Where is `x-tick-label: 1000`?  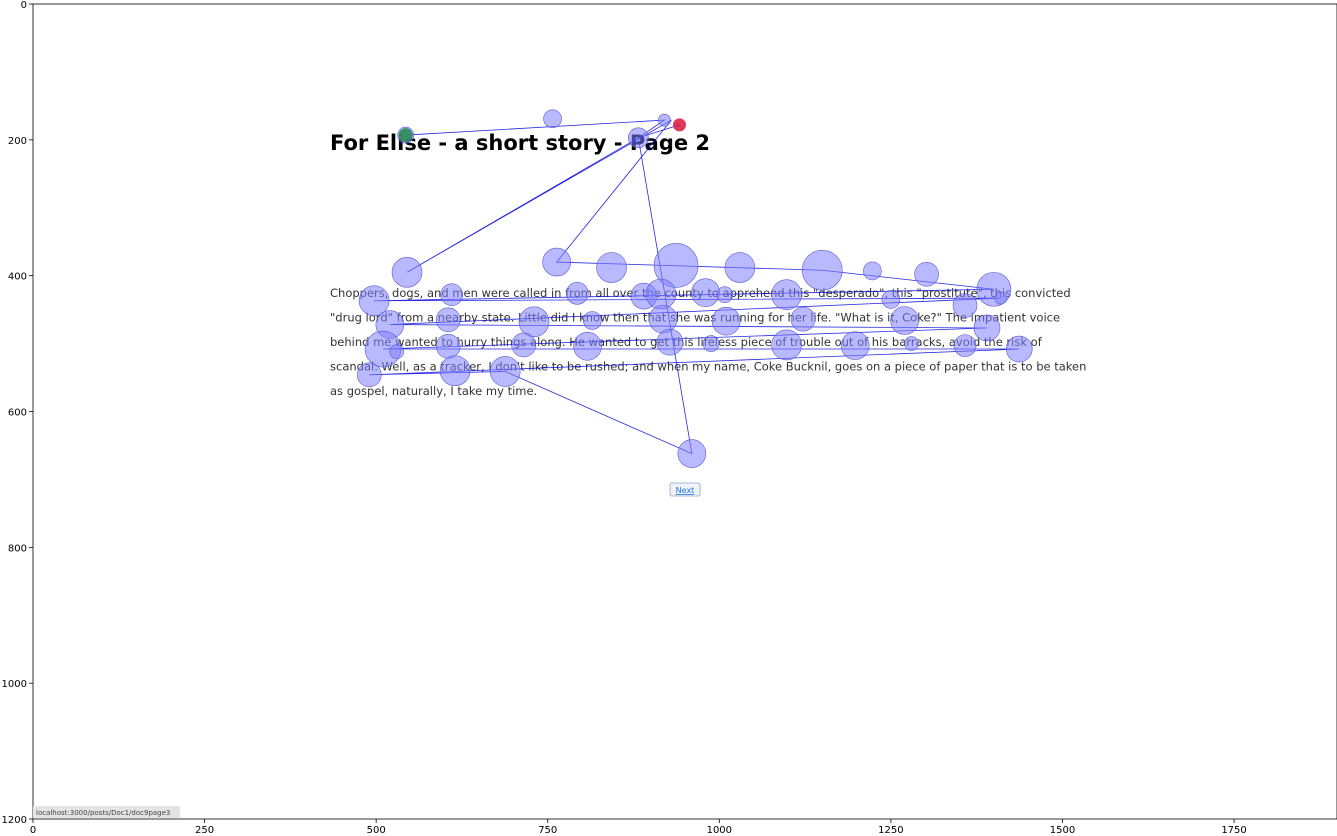 x-tick-label: 1000 is located at coordinates (719, 830).